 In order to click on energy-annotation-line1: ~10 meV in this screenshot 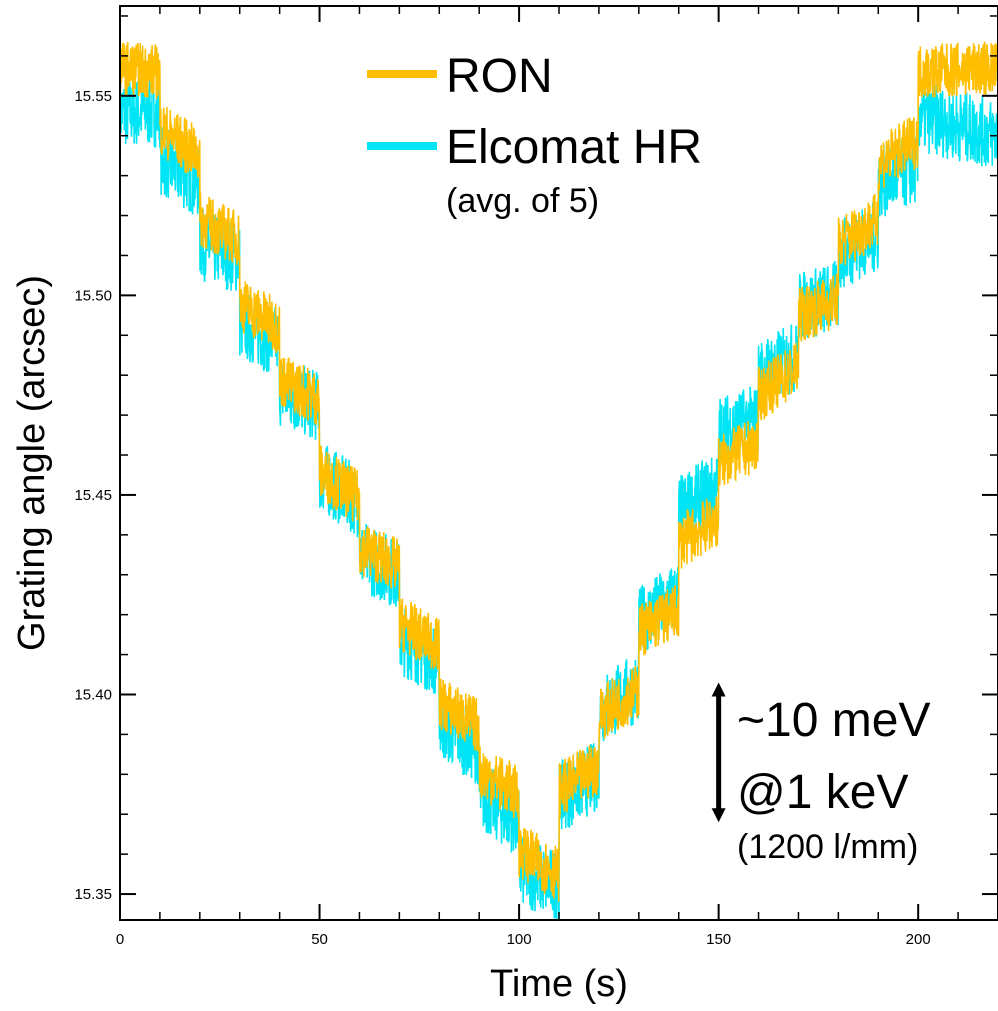, I will do `click(833, 720)`.